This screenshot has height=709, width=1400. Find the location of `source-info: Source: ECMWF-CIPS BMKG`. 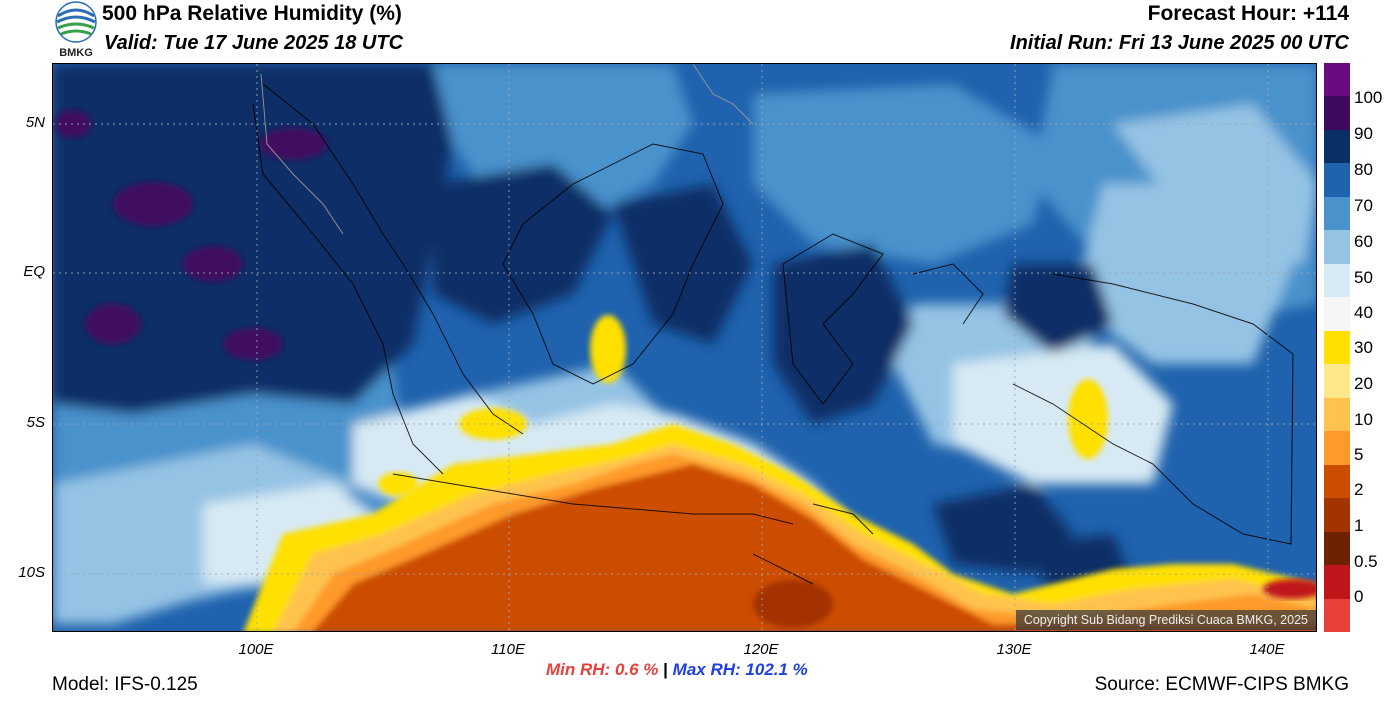

source-info: Source: ECMWF-CIPS BMKG is located at coordinates (1221, 684).